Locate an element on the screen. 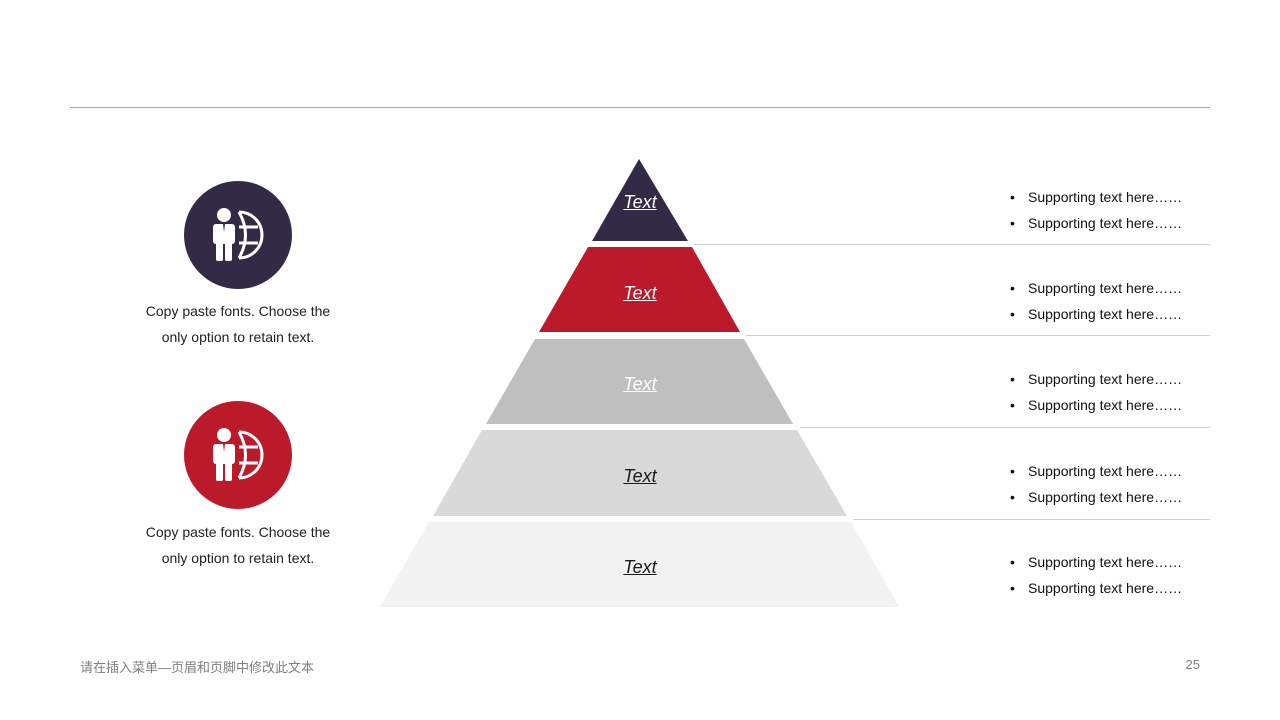  feature-1-icon-circle is located at coordinates (238, 235).